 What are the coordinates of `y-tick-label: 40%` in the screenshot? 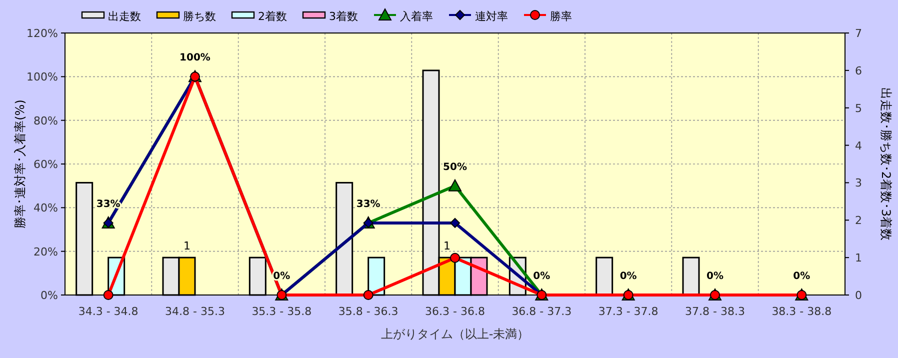 It's located at (46, 208).